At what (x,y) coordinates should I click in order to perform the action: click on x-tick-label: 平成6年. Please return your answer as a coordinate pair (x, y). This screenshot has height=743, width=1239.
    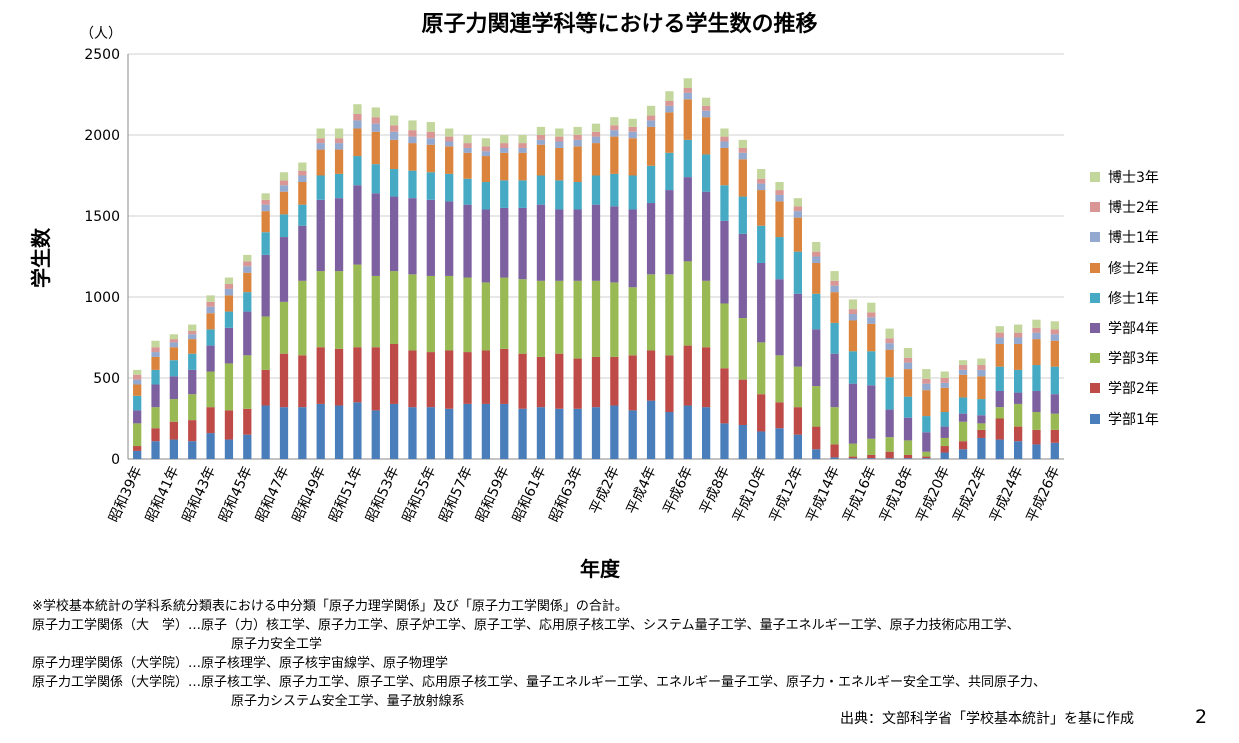
    Looking at the image, I should click on (678, 490).